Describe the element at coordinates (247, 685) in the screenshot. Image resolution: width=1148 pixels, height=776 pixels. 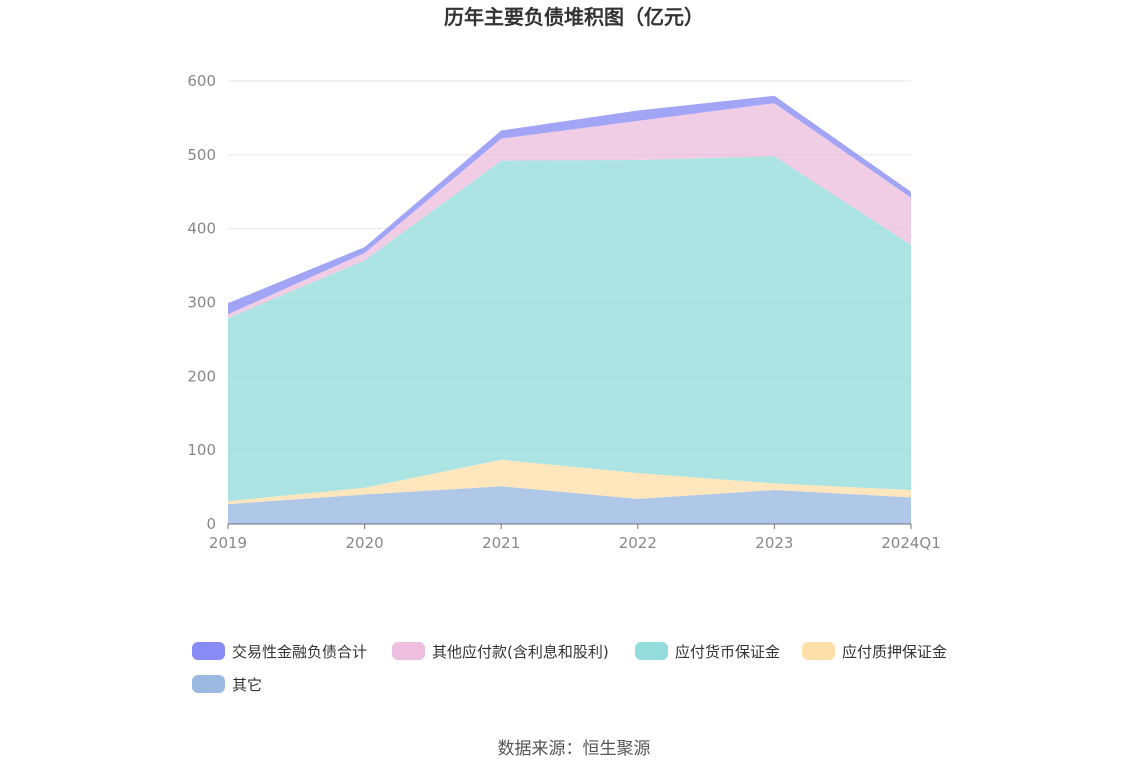
I see `legend-label: 其它` at that location.